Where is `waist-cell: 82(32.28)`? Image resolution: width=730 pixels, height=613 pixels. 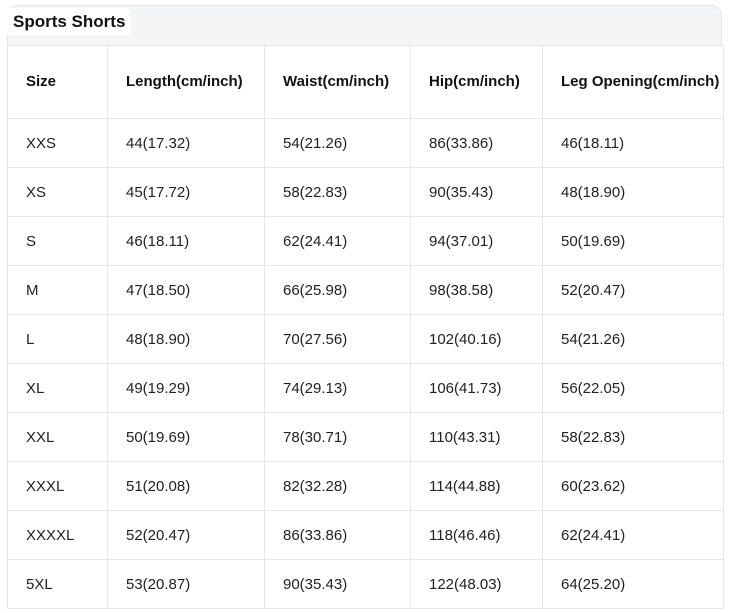 waist-cell: 82(32.28) is located at coordinates (337, 486).